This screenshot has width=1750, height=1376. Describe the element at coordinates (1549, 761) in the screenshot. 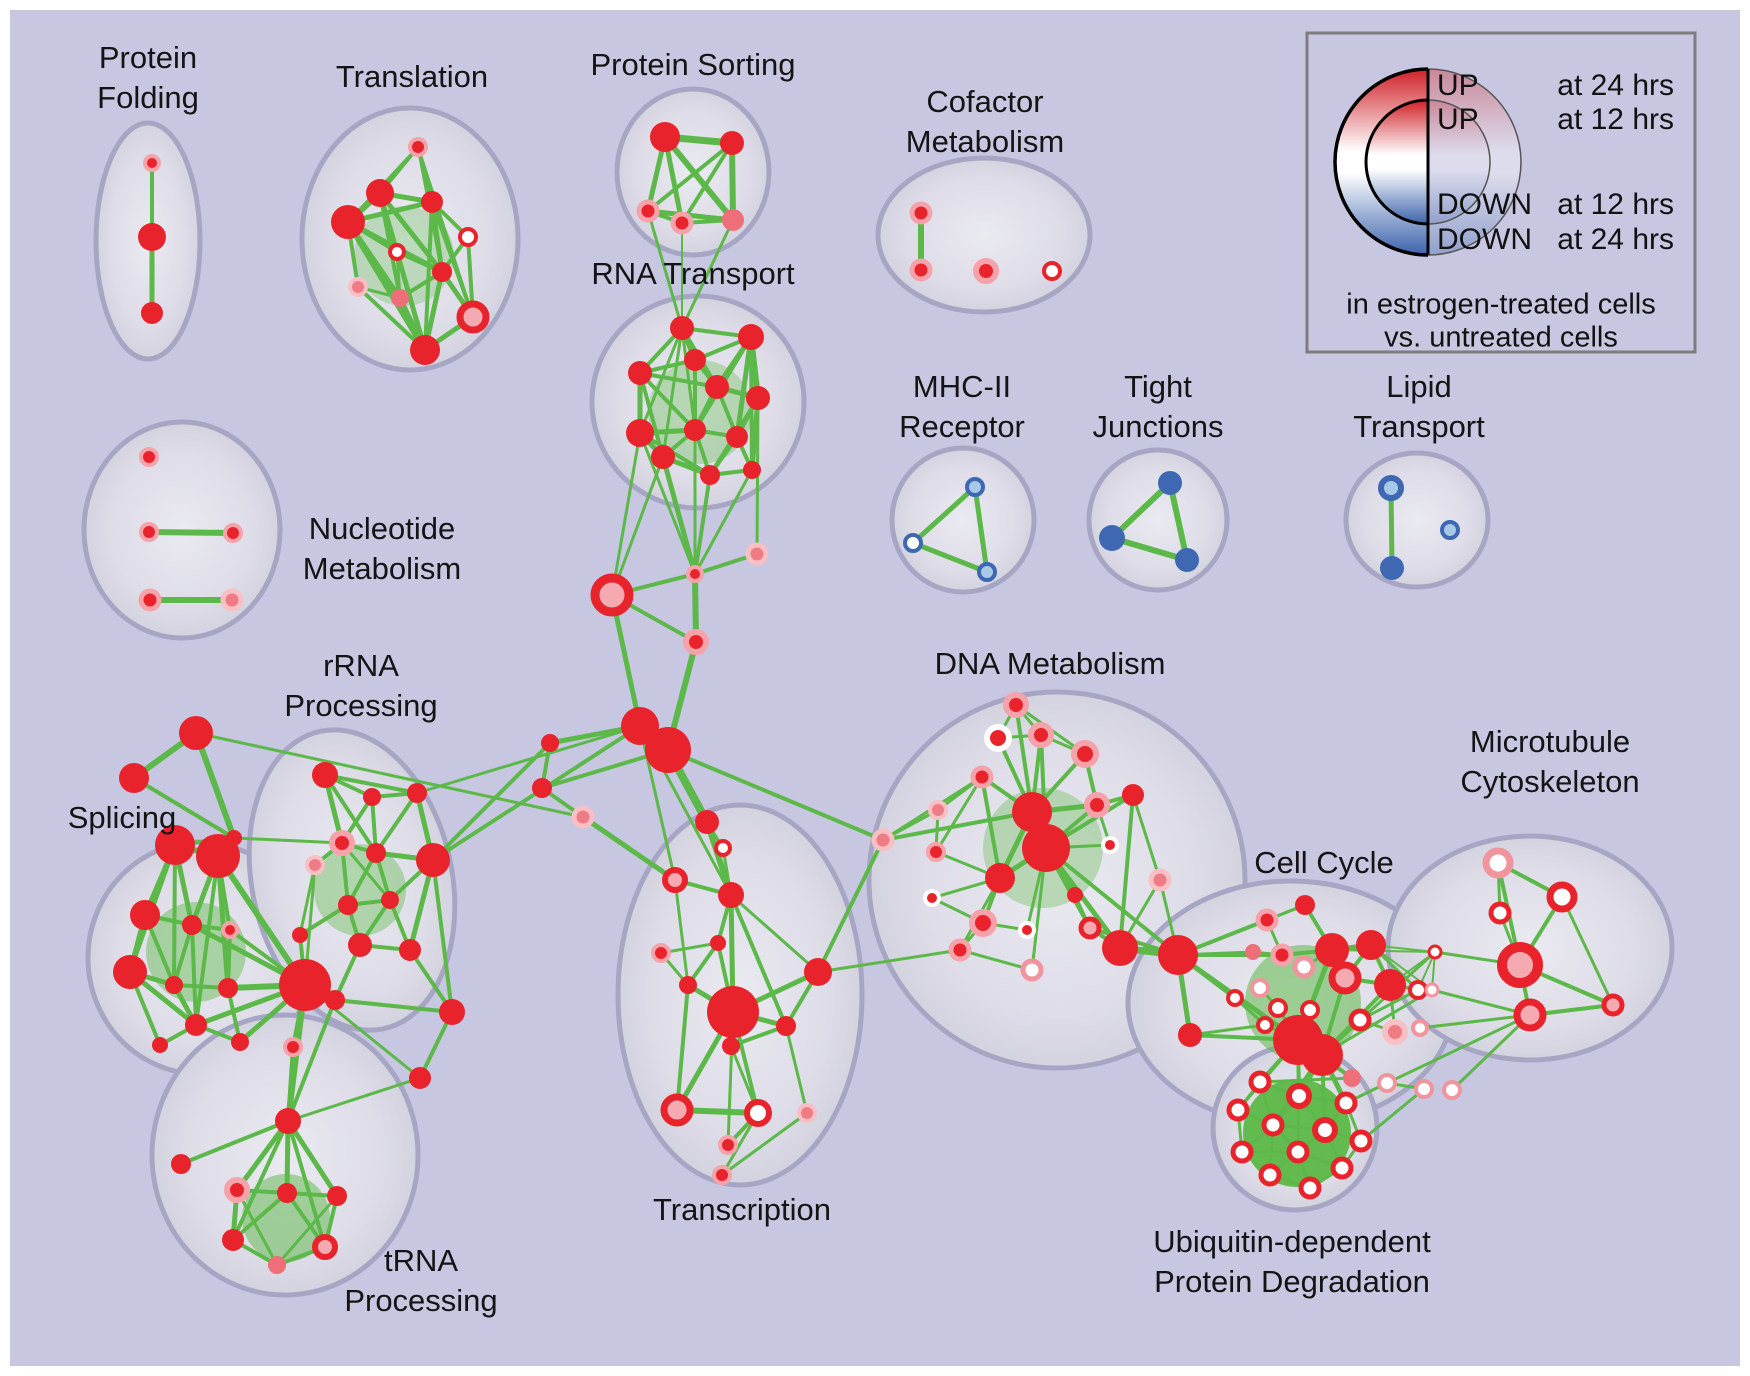

I see `cluster-label-microtubule-cytoskeleton: Microtubule Cytoskeleton` at that location.